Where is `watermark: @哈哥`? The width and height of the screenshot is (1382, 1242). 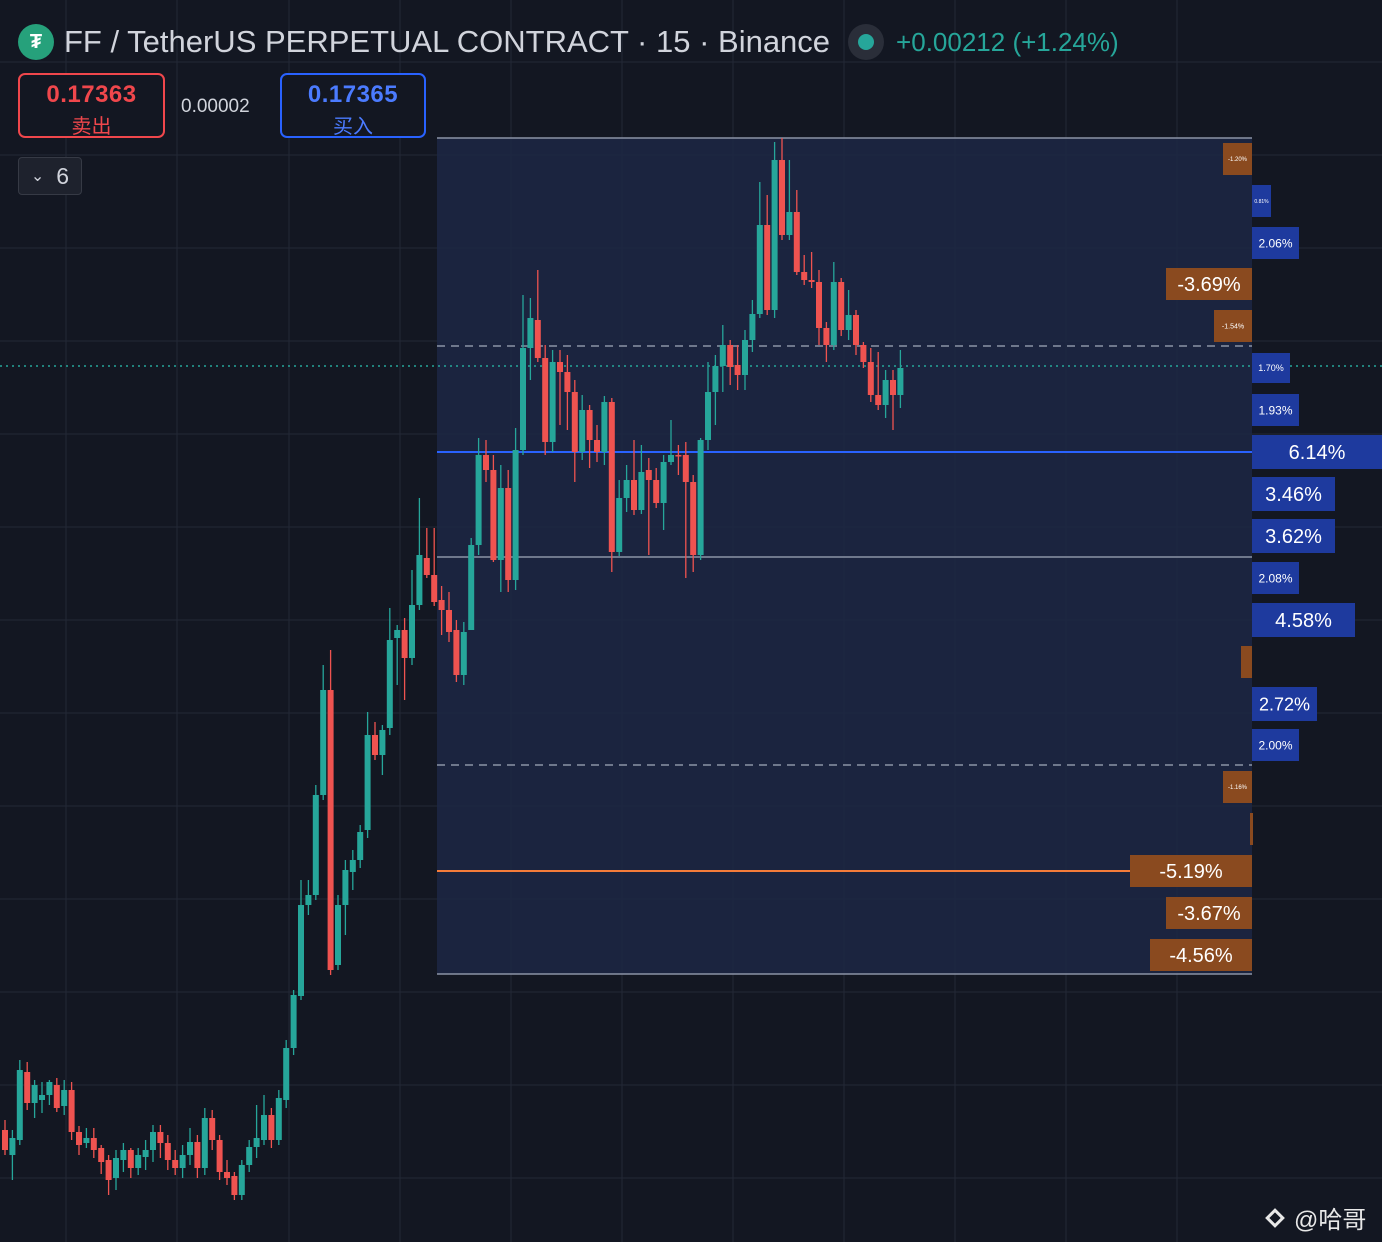 watermark: @哈哥 is located at coordinates (1315, 1217).